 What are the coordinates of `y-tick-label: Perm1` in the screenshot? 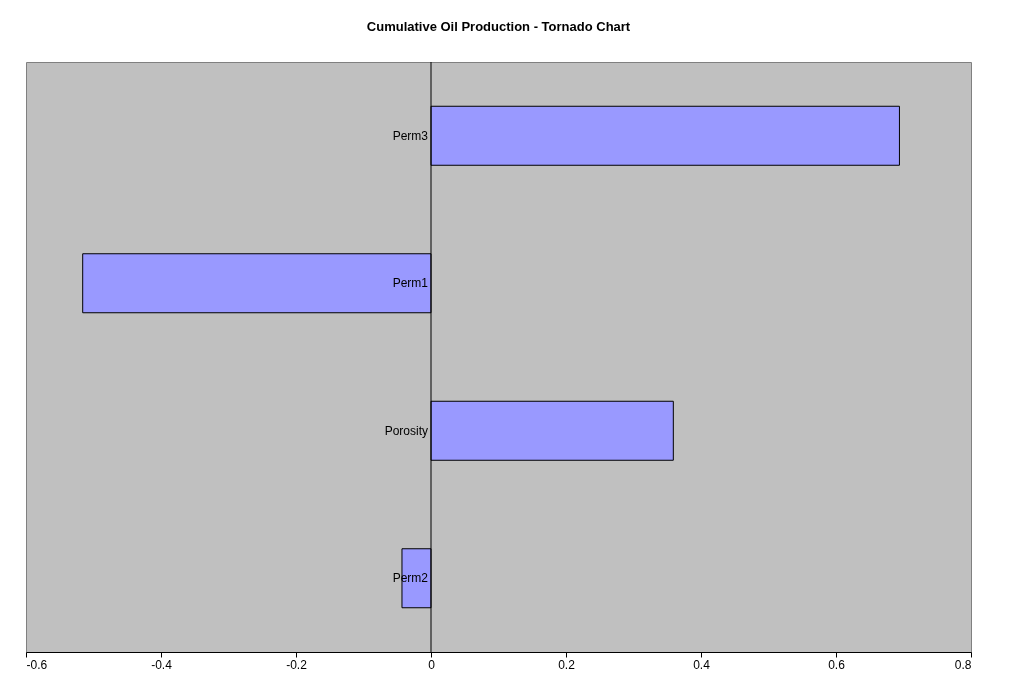 It's located at (410, 283).